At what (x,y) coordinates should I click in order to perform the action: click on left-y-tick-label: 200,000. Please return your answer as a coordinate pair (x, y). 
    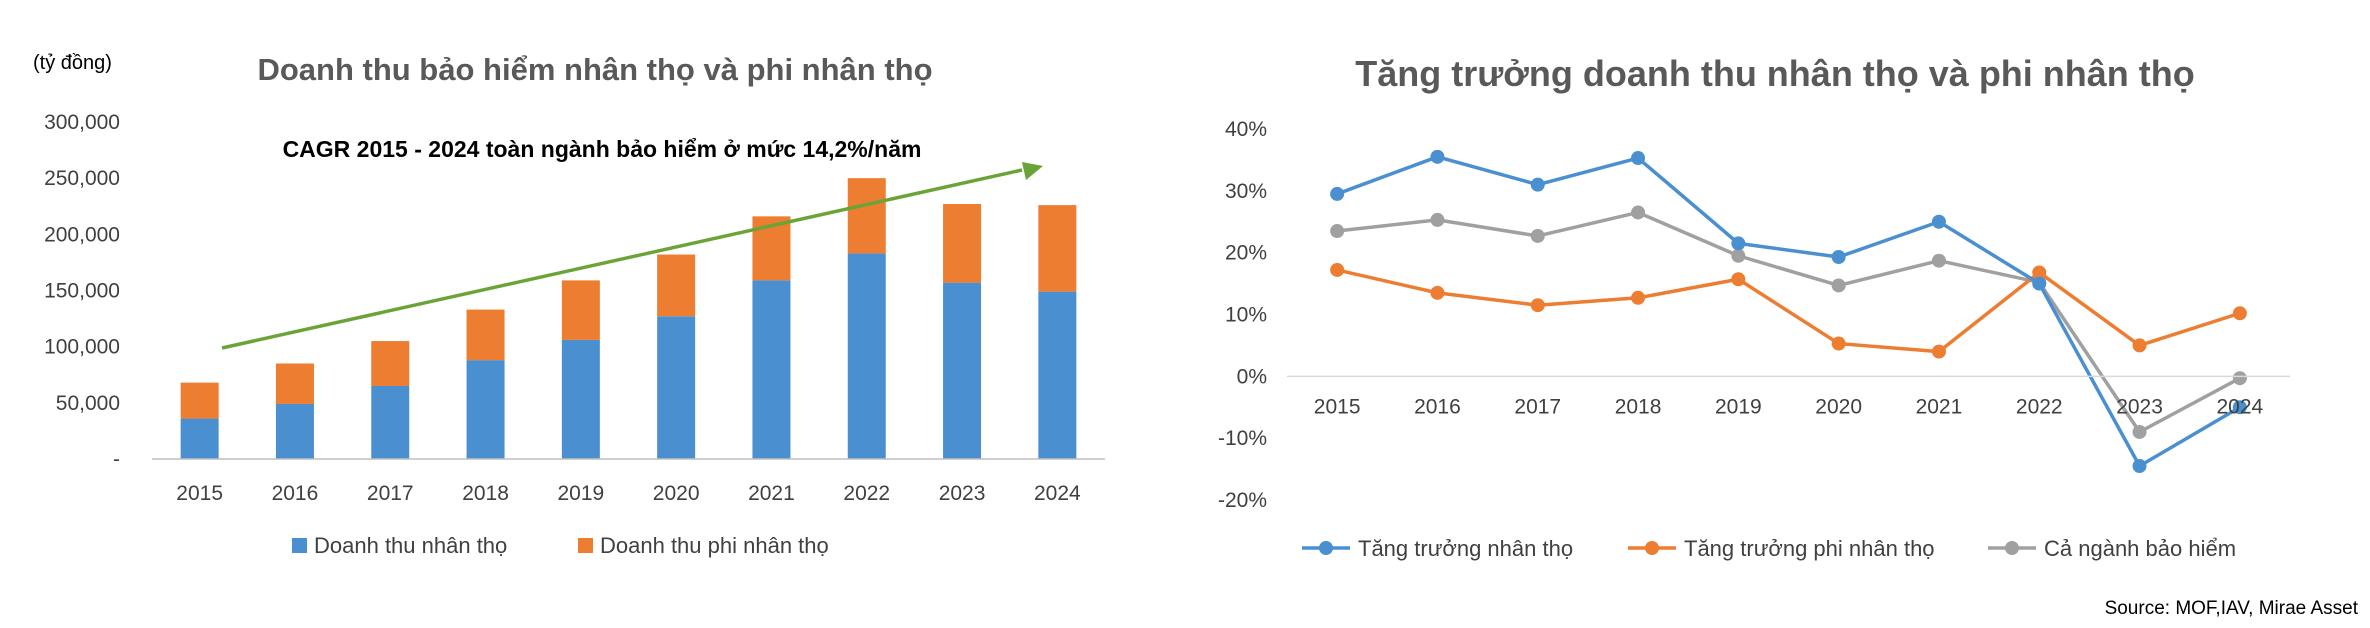
    Looking at the image, I should click on (82, 234).